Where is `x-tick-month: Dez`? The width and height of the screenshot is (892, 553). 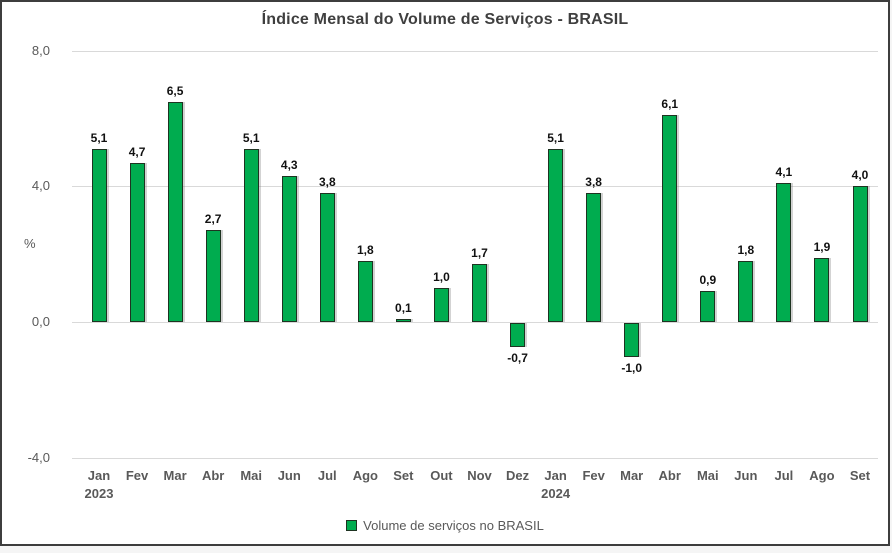 x-tick-month: Dez is located at coordinates (517, 475).